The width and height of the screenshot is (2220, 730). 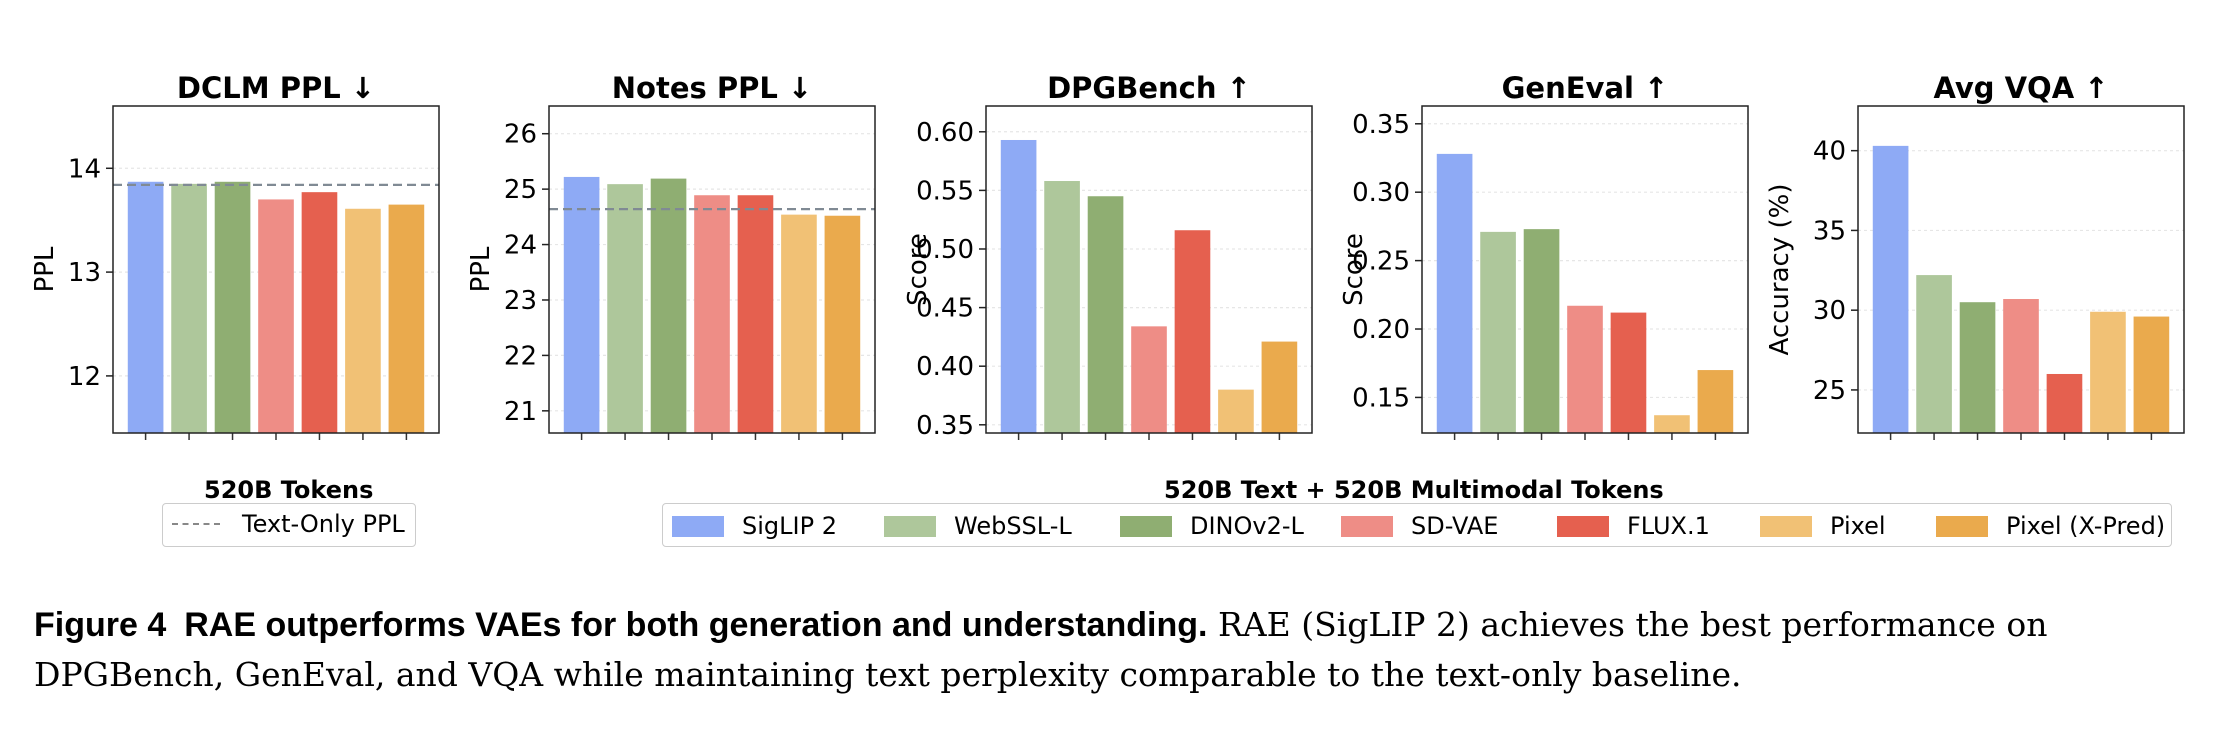 What do you see at coordinates (945, 367) in the screenshot?
I see `y-tick-label: 0.40` at bounding box center [945, 367].